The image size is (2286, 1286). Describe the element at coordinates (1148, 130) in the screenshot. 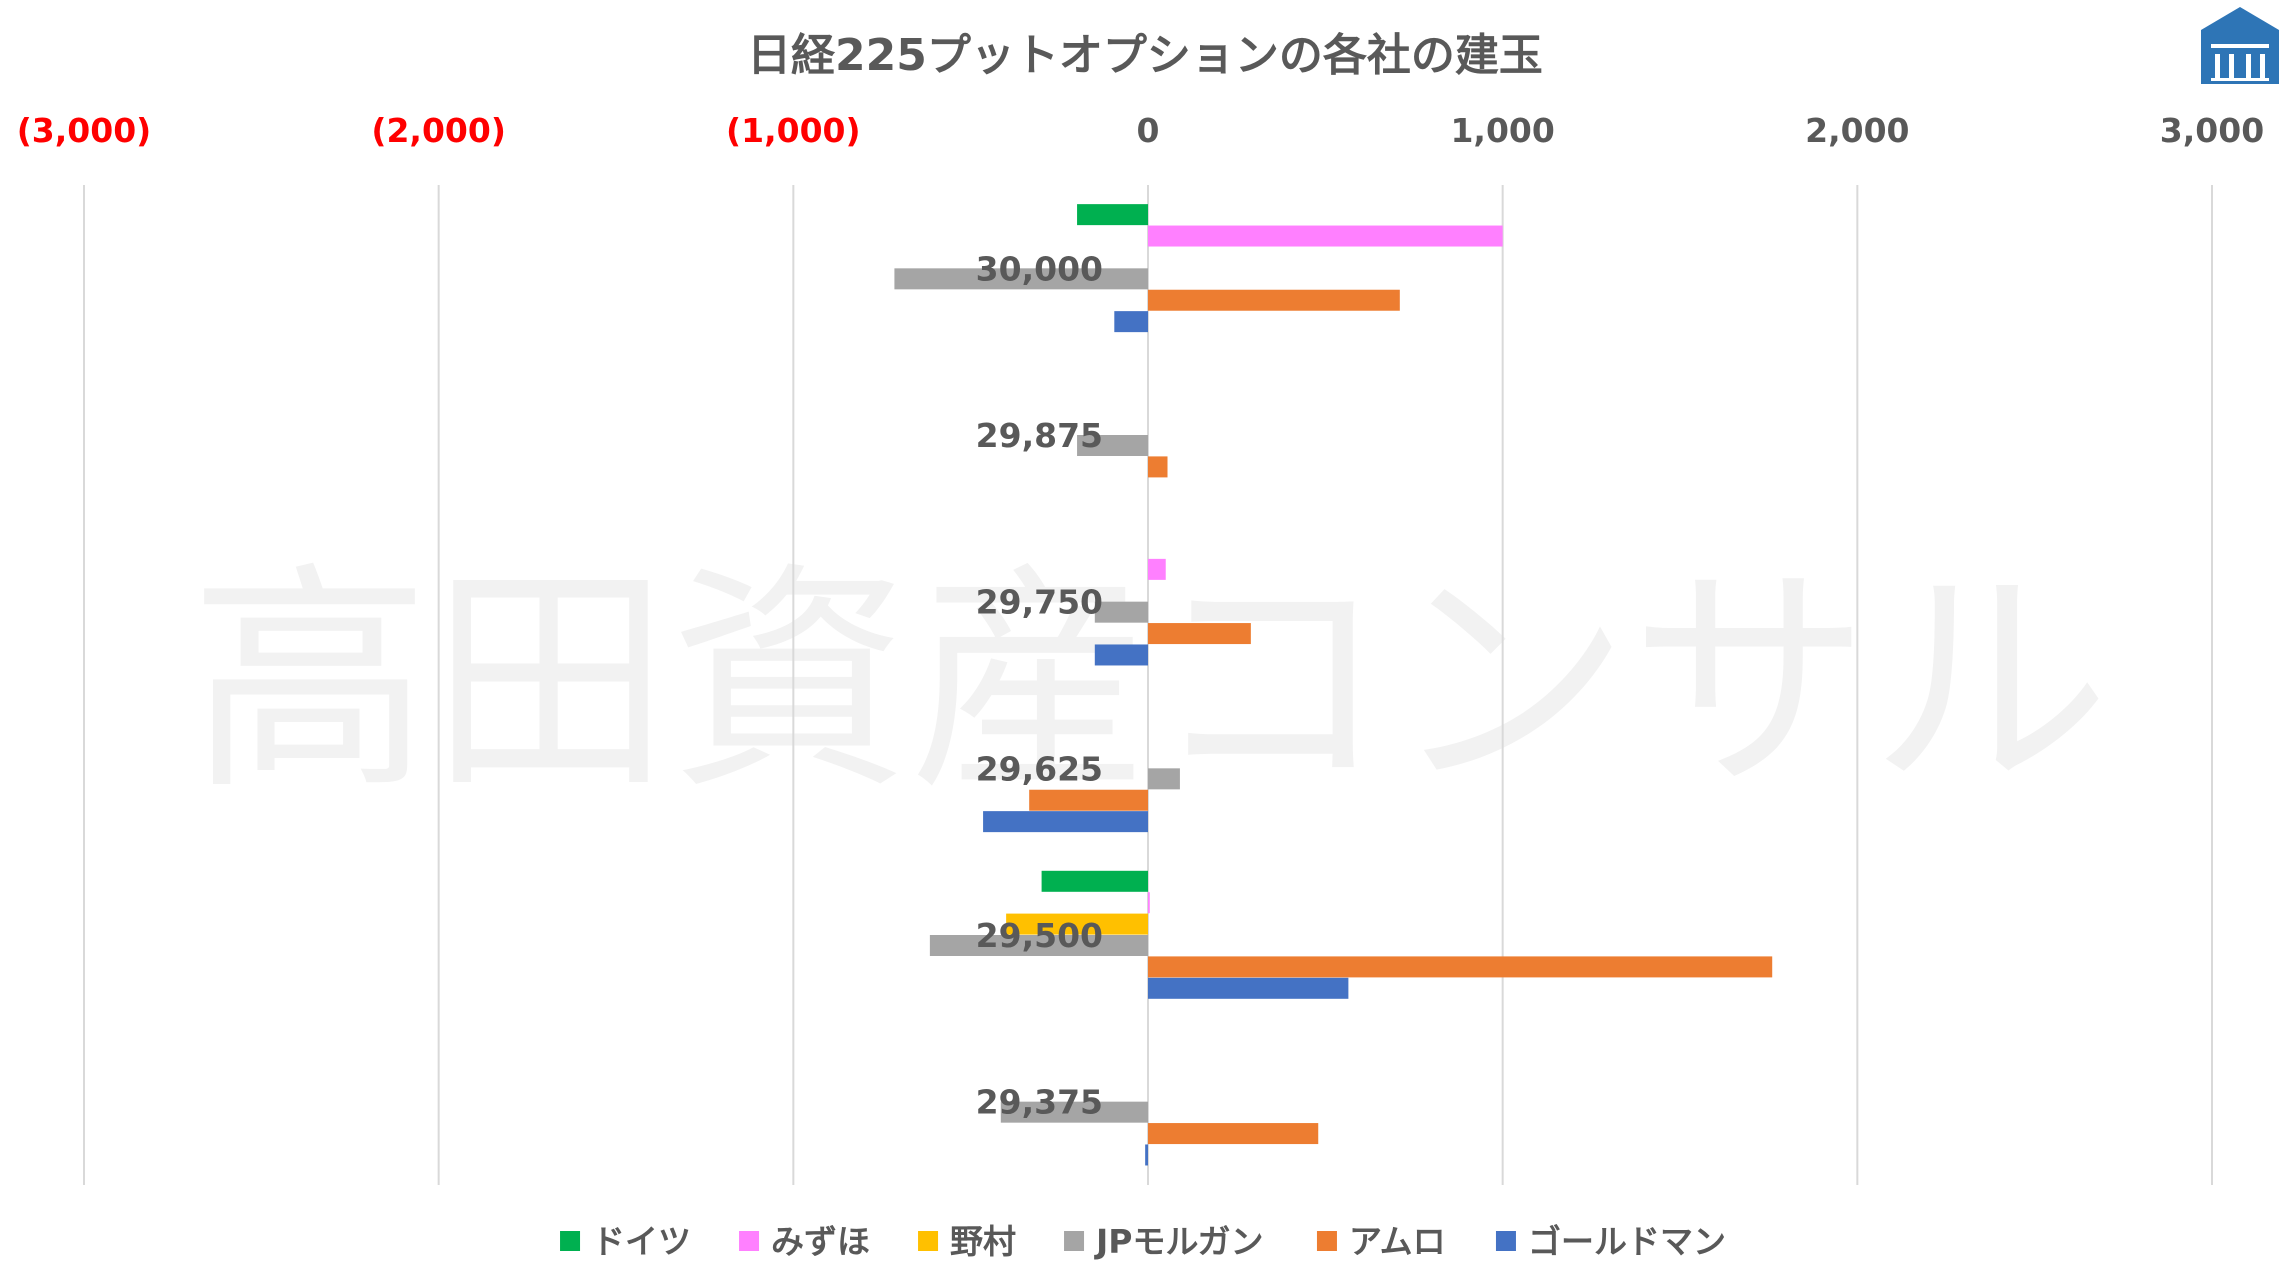

I see `x-tick-label: 0` at that location.